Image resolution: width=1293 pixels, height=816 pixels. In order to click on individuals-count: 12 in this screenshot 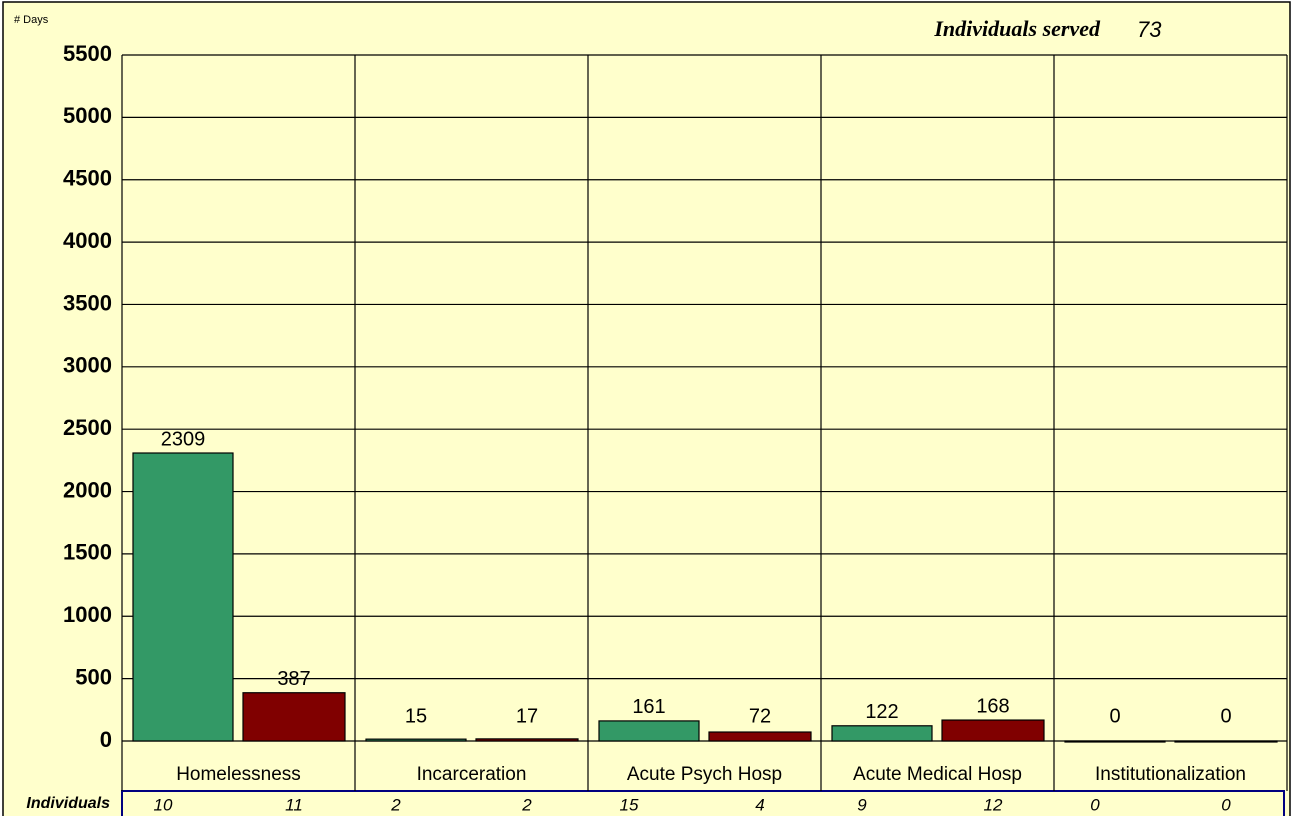, I will do `click(993, 804)`.